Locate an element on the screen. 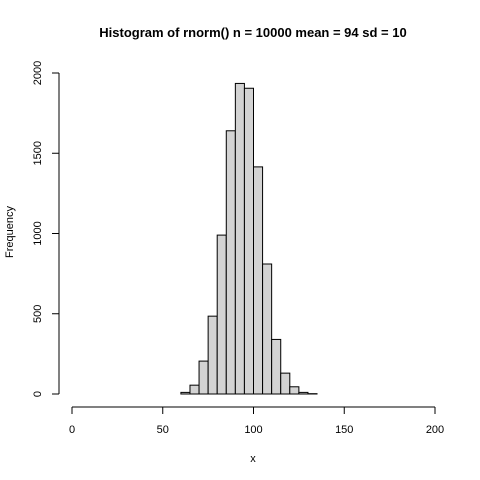 The height and width of the screenshot is (480, 480). y-tick-label: 1500 is located at coordinates (38, 153).